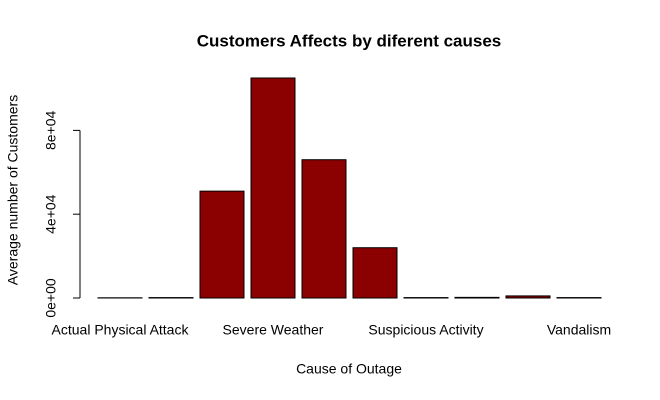 Image resolution: width=660 pixels, height=400 pixels. What do you see at coordinates (579, 330) in the screenshot?
I see `x-tick-label: Vandalism` at bounding box center [579, 330].